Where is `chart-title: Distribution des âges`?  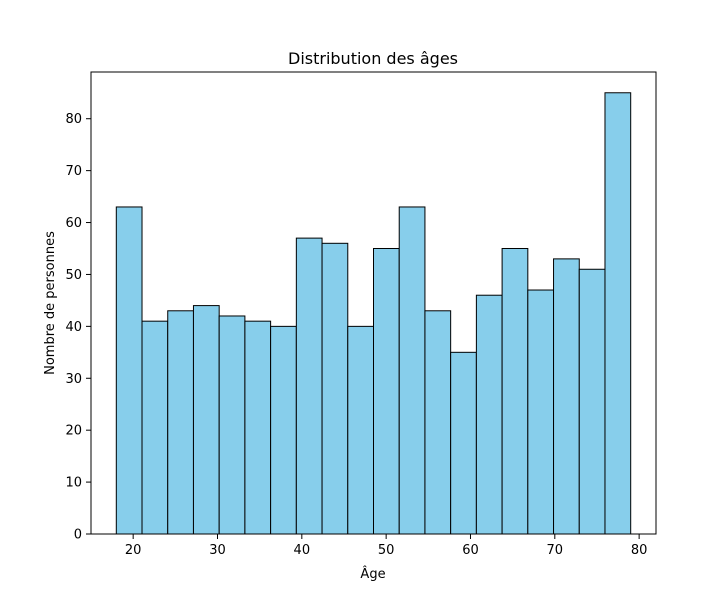
chart-title: Distribution des âges is located at coordinates (373, 58).